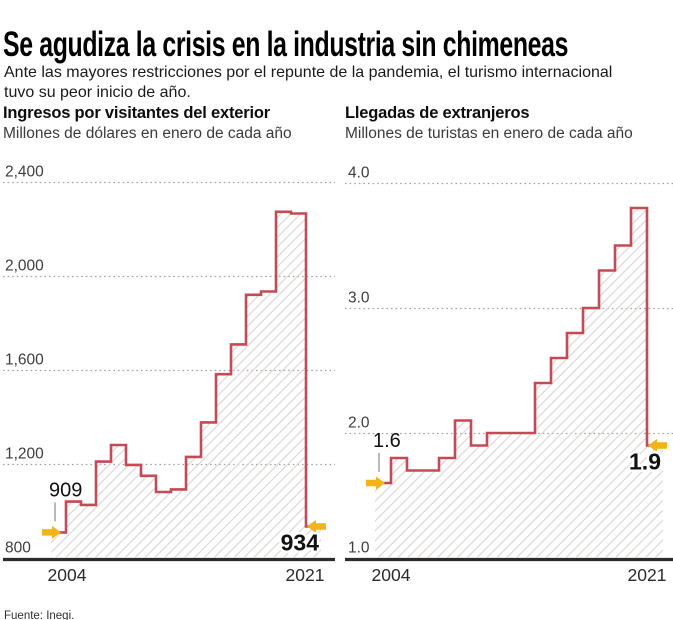  I want to click on revenue-chart-title: Ingresos por visitantes del exterior, so click(136, 113).